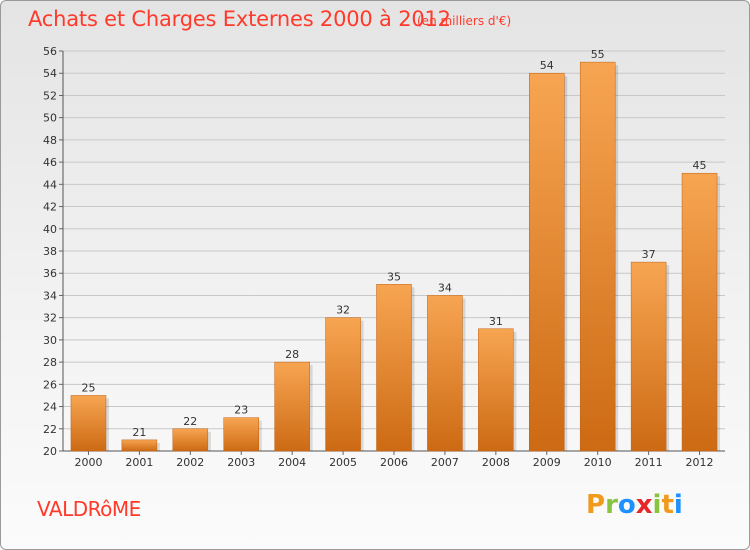 This screenshot has width=750, height=550. Describe the element at coordinates (88, 387) in the screenshot. I see `data-label: 25` at that location.